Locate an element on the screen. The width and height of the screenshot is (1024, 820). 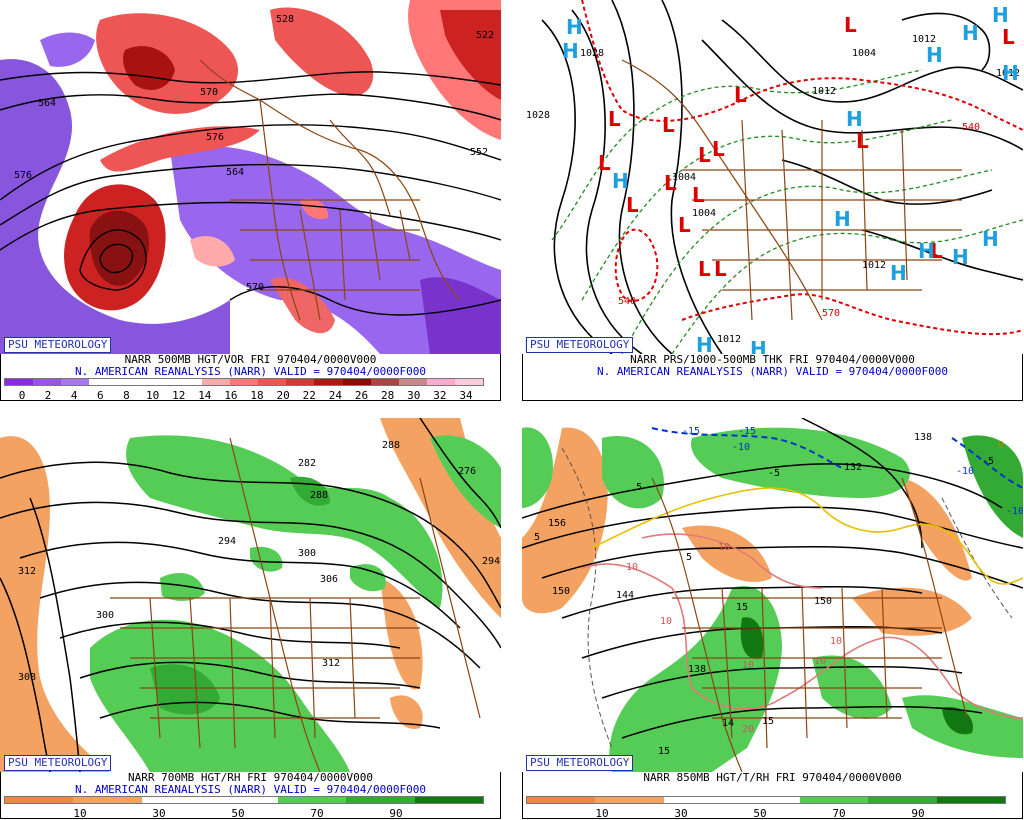
vorticity-negative-area is located at coordinates (460, 315).